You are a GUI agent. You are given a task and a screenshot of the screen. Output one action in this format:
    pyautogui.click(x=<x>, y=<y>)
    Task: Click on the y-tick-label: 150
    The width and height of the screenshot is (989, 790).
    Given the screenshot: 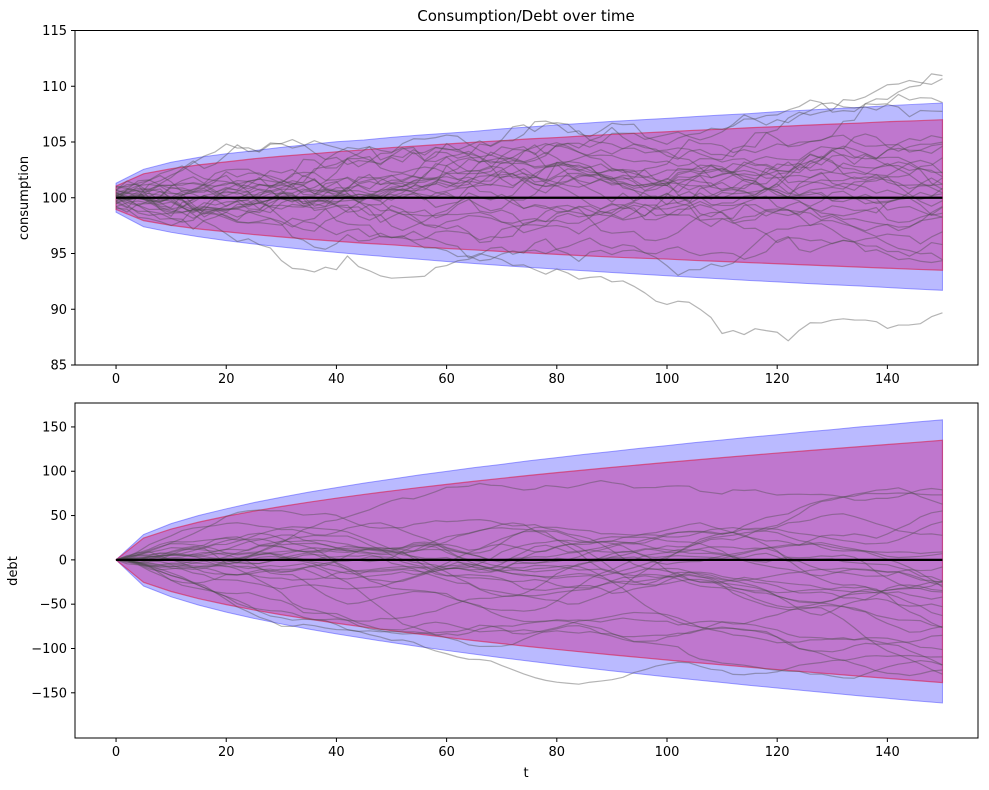 What is the action you would take?
    pyautogui.click(x=54, y=427)
    